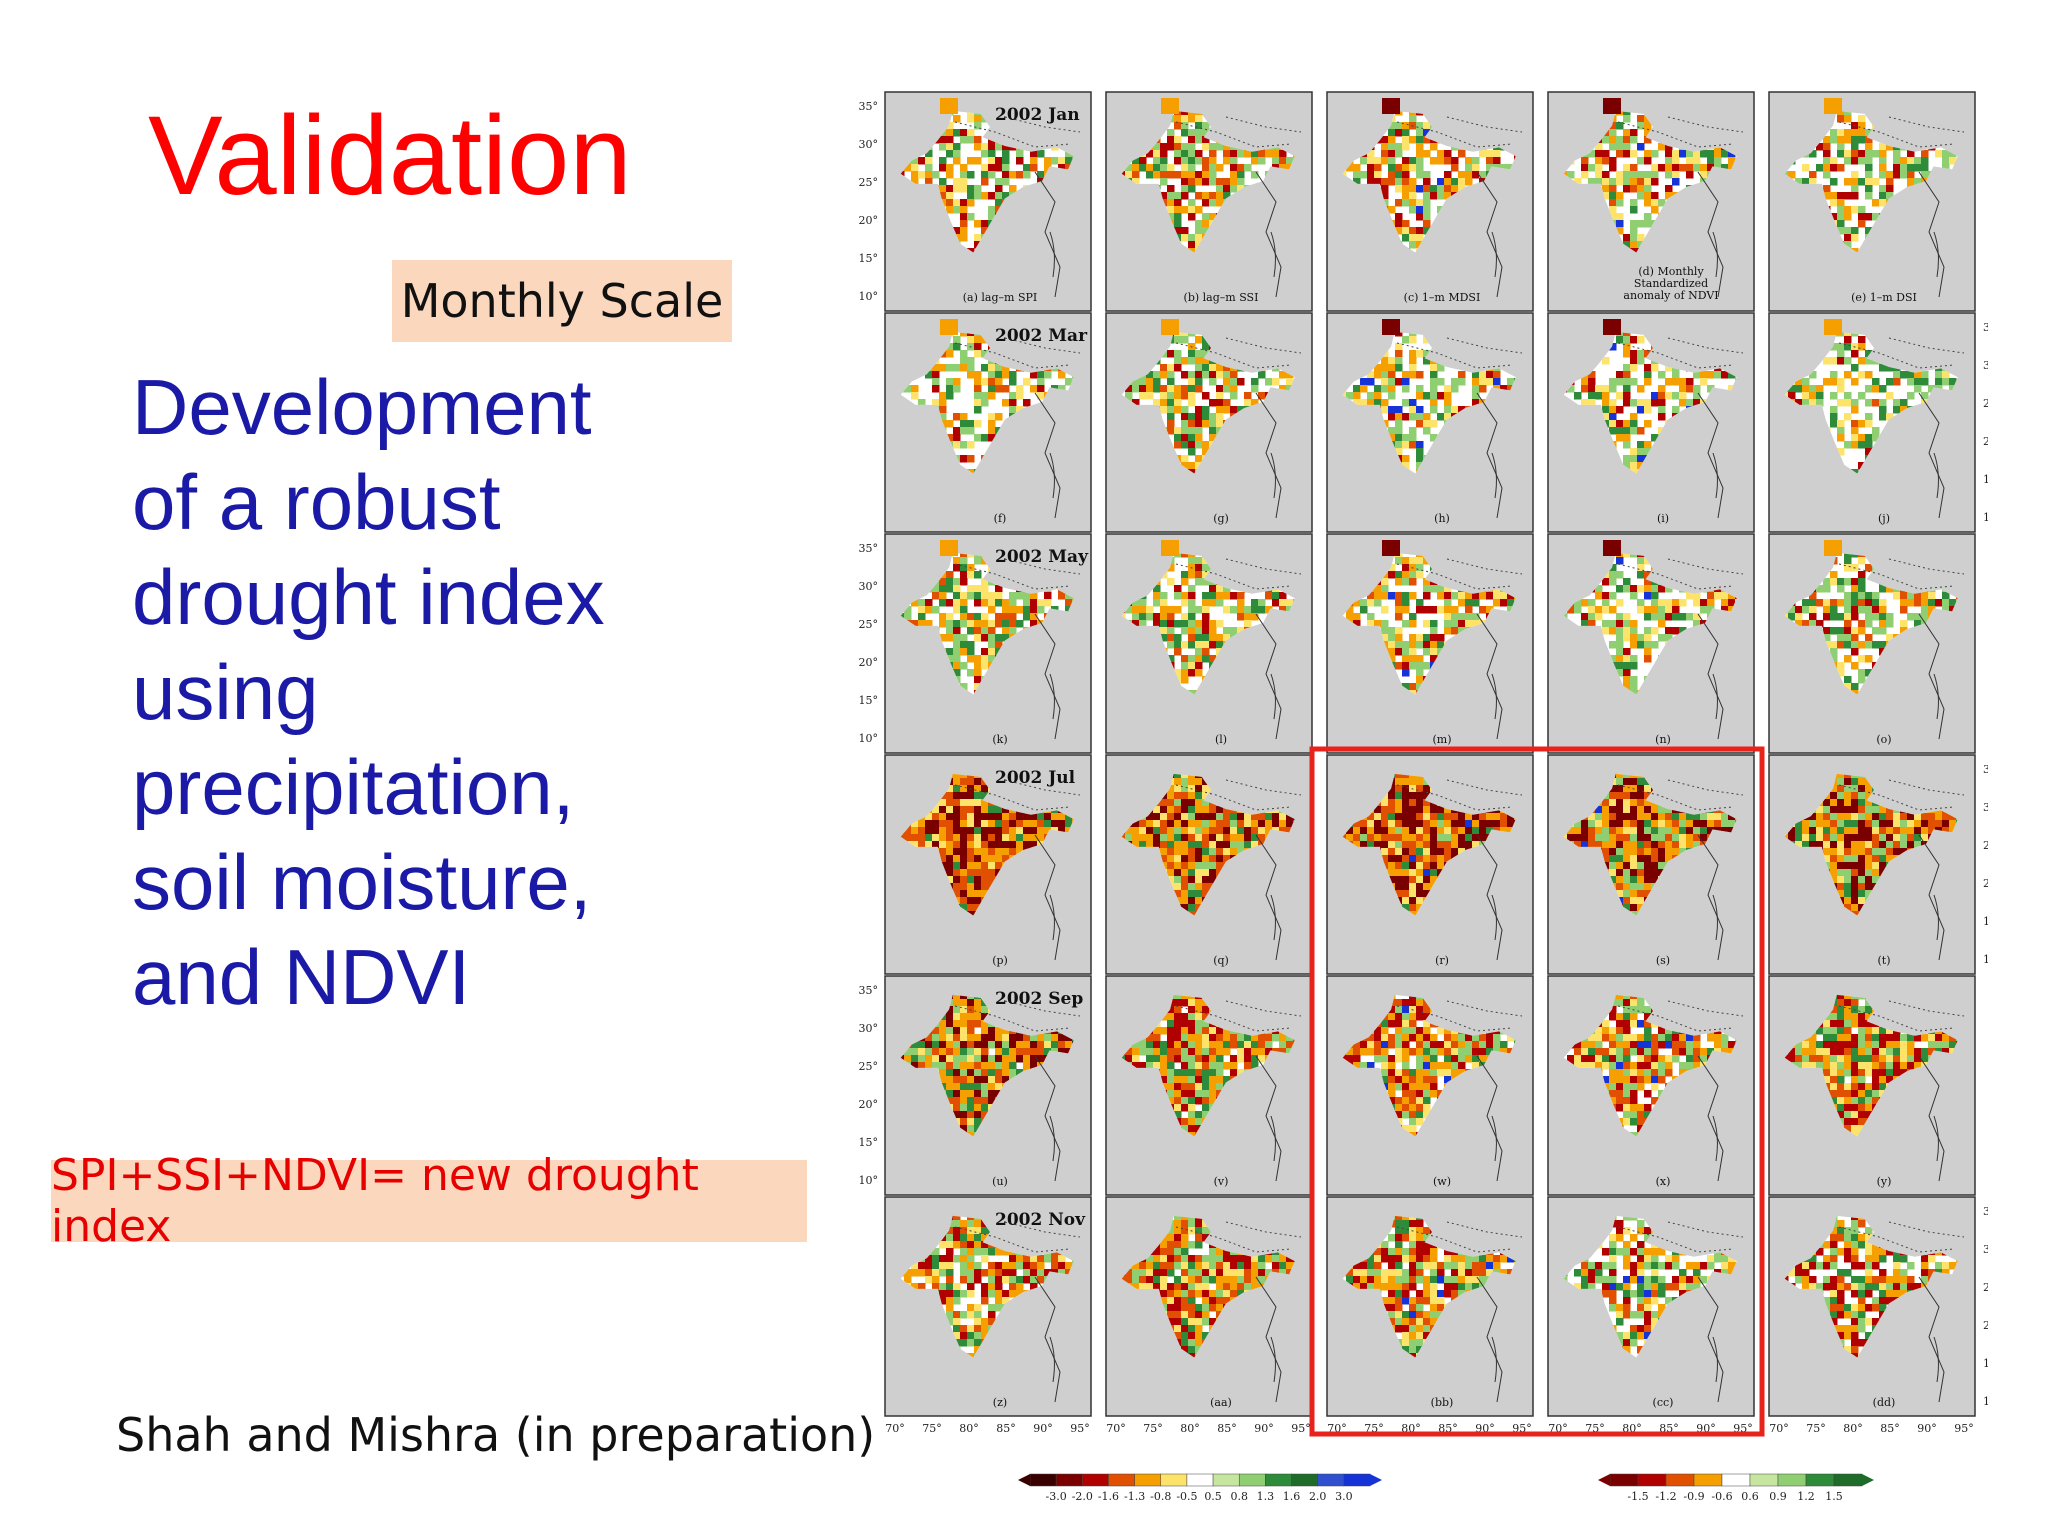 The width and height of the screenshot is (2048, 1536). What do you see at coordinates (1209, 201) in the screenshot?
I see `map-panel: (b) lag–m SSI` at bounding box center [1209, 201].